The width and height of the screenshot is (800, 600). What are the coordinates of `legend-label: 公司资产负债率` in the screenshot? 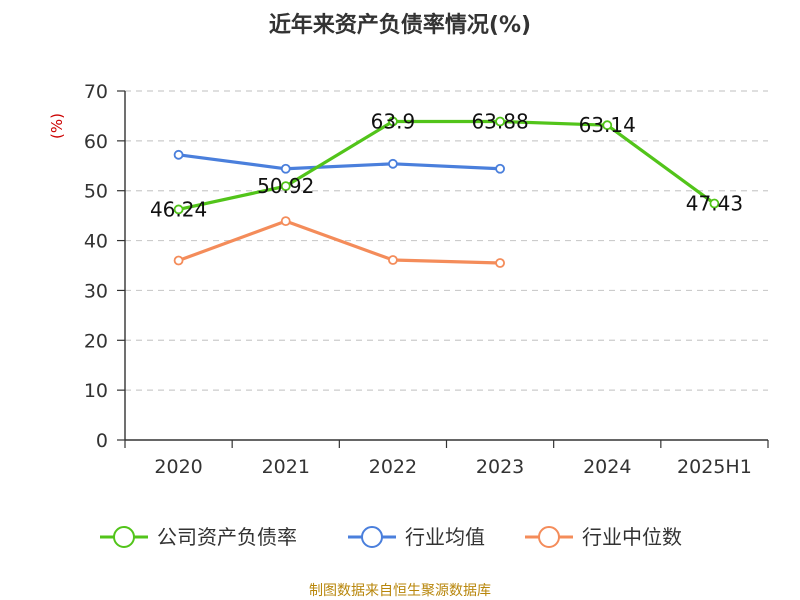 It's located at (227, 537).